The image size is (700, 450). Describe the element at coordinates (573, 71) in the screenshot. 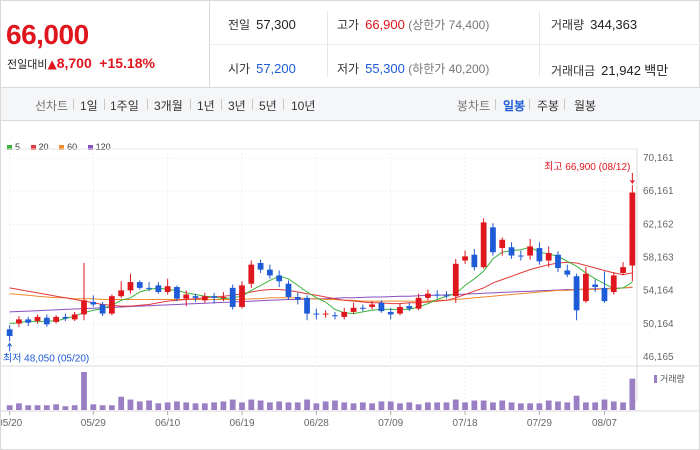

I see `stat-label: 거래대금` at that location.